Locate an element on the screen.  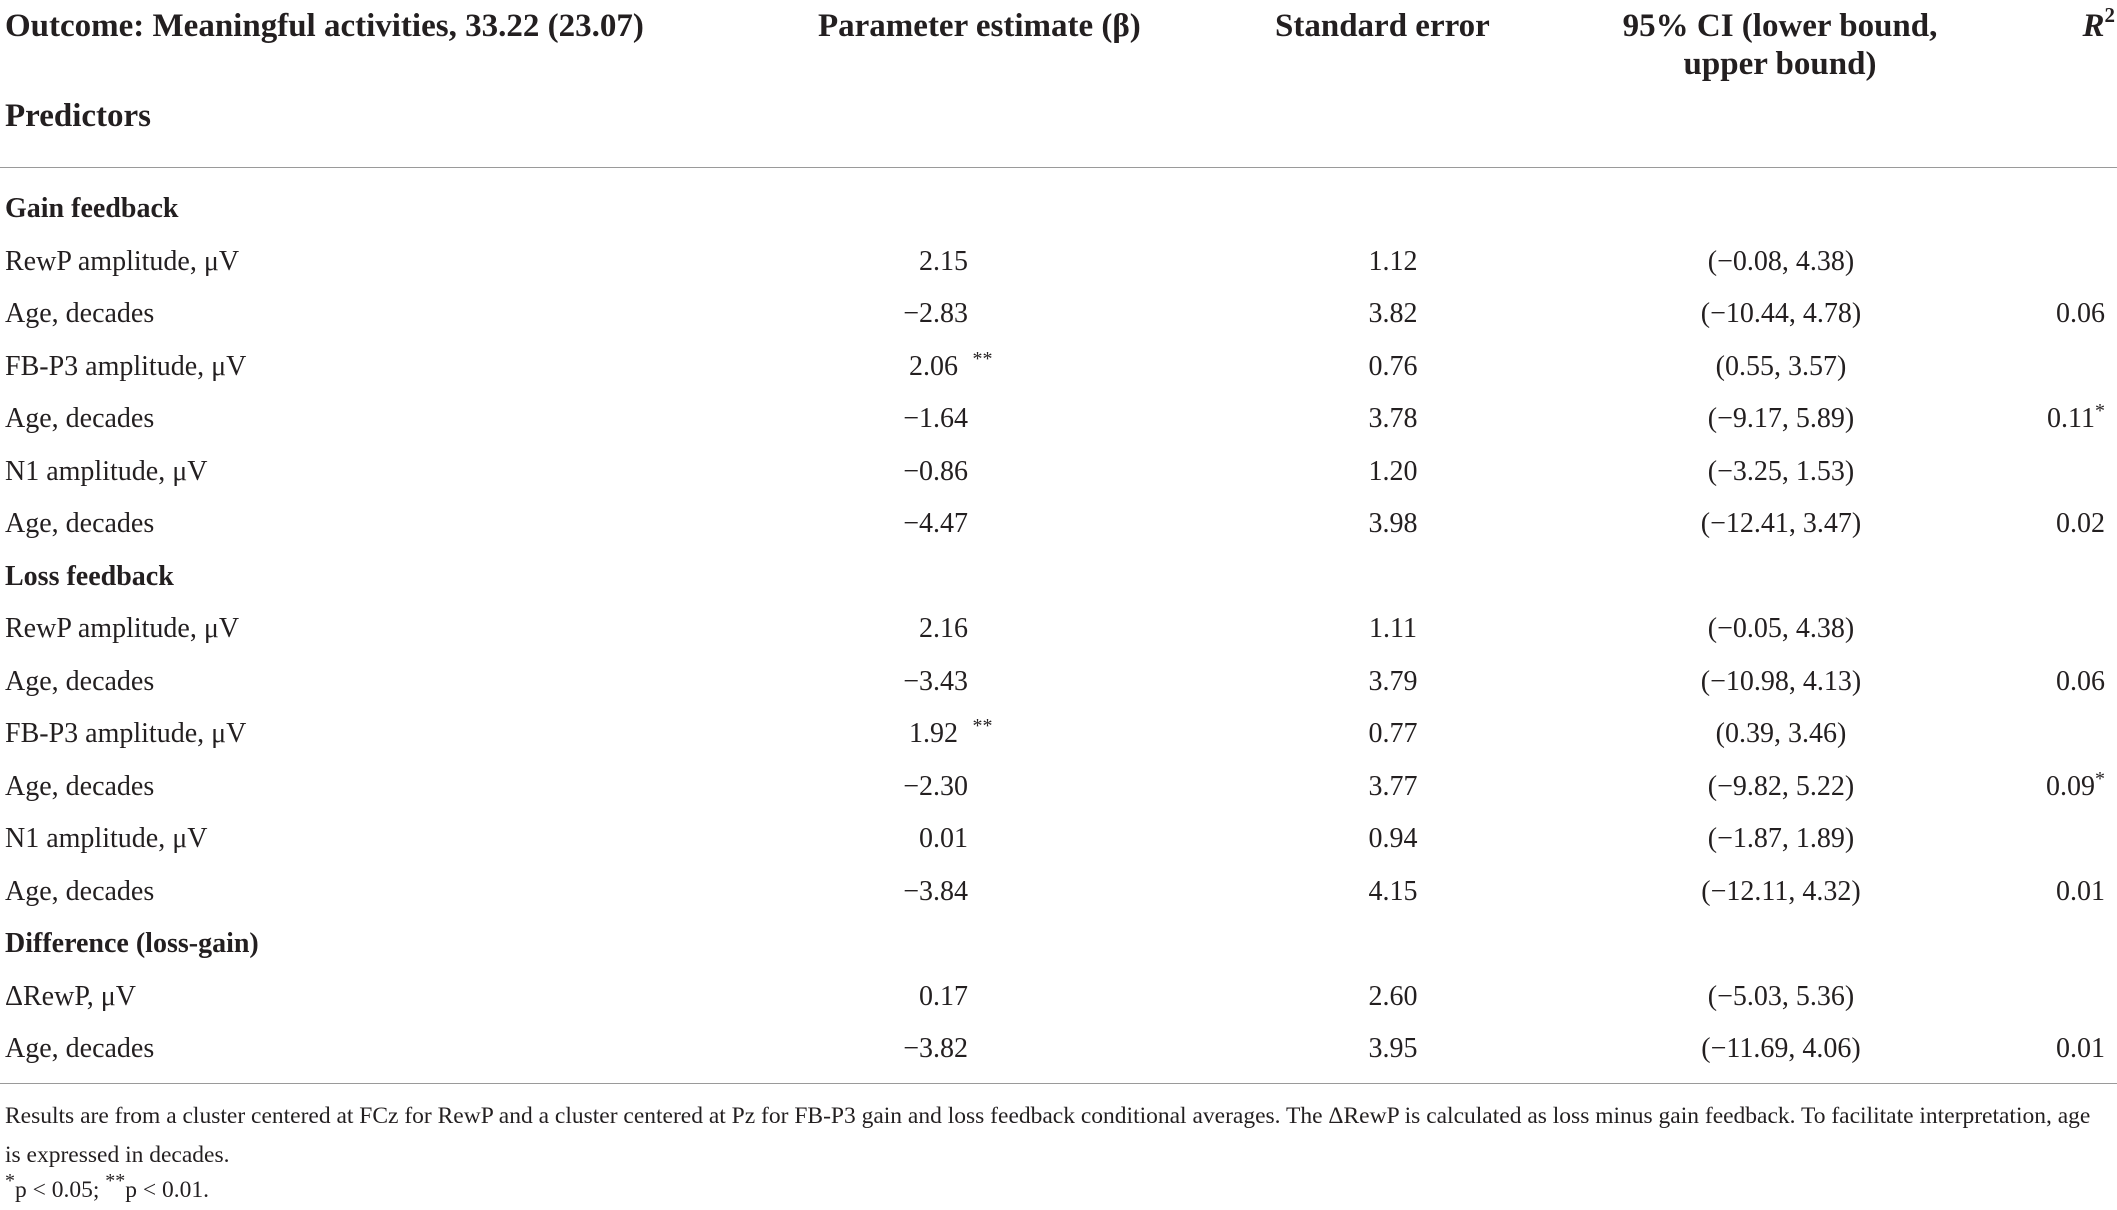
parameter-value: −3.84 is located at coordinates (935, 891).